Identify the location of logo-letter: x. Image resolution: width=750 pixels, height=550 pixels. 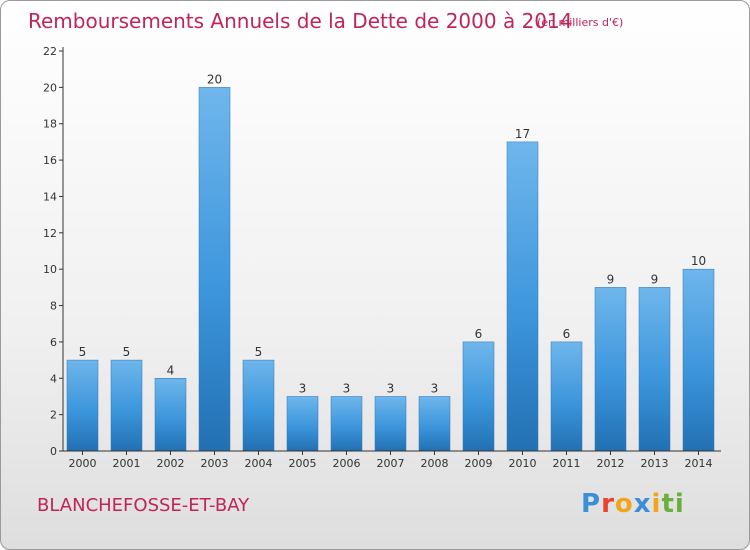
(642, 504).